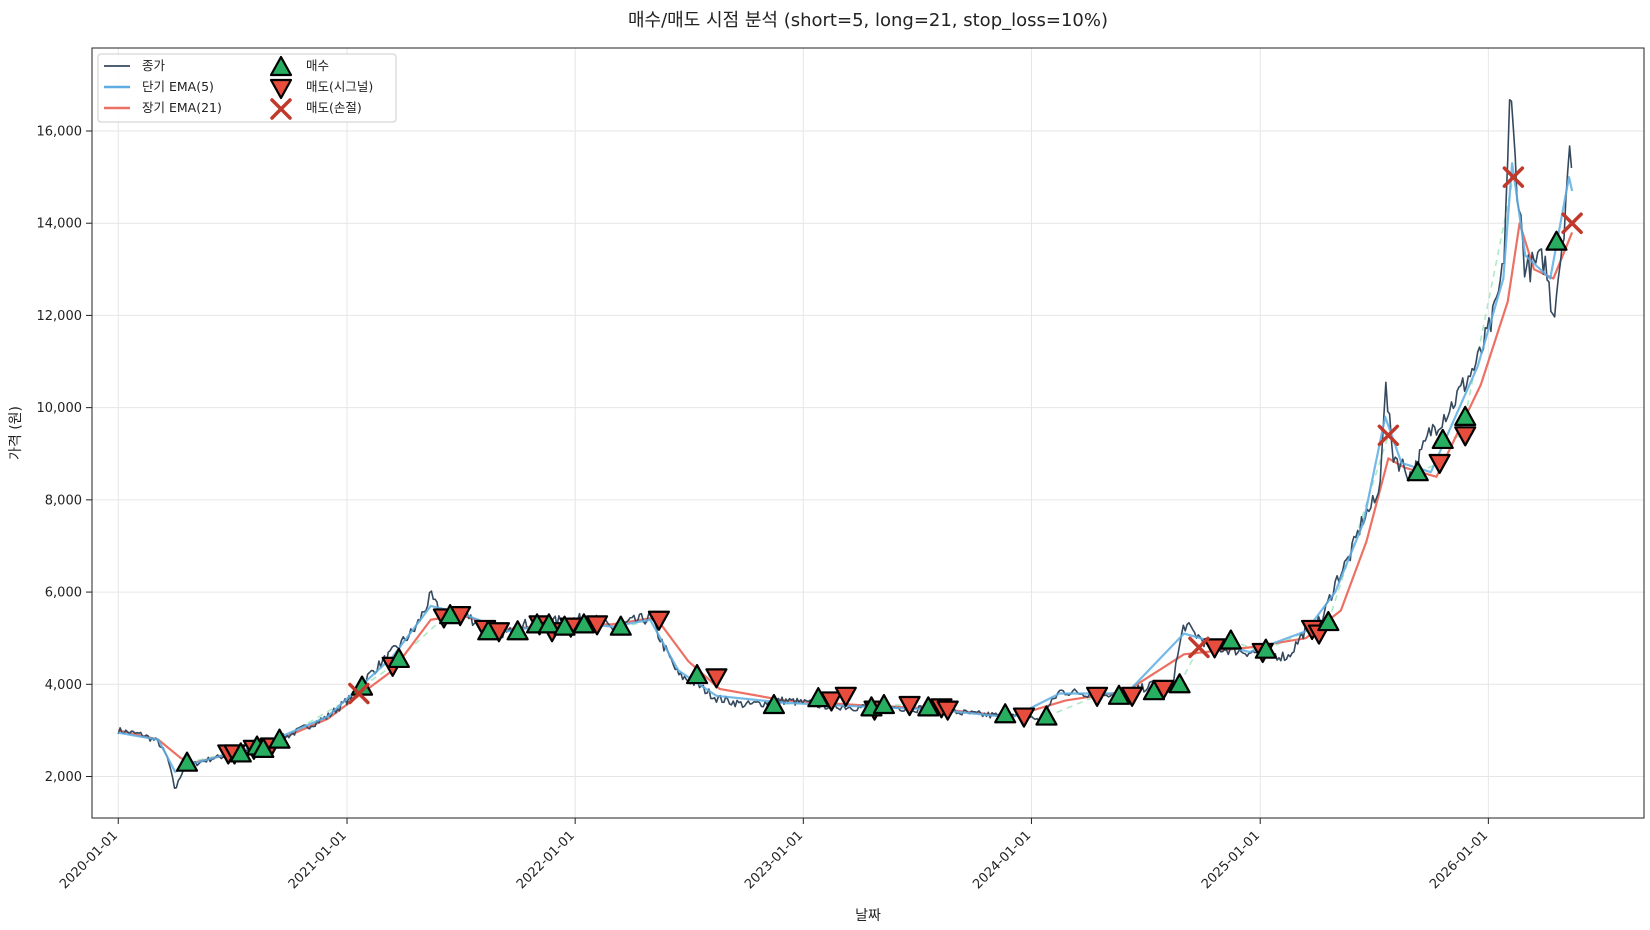 Image resolution: width=1650 pixels, height=930 pixels. What do you see at coordinates (63, 685) in the screenshot?
I see `y-tick-label: 4,000` at bounding box center [63, 685].